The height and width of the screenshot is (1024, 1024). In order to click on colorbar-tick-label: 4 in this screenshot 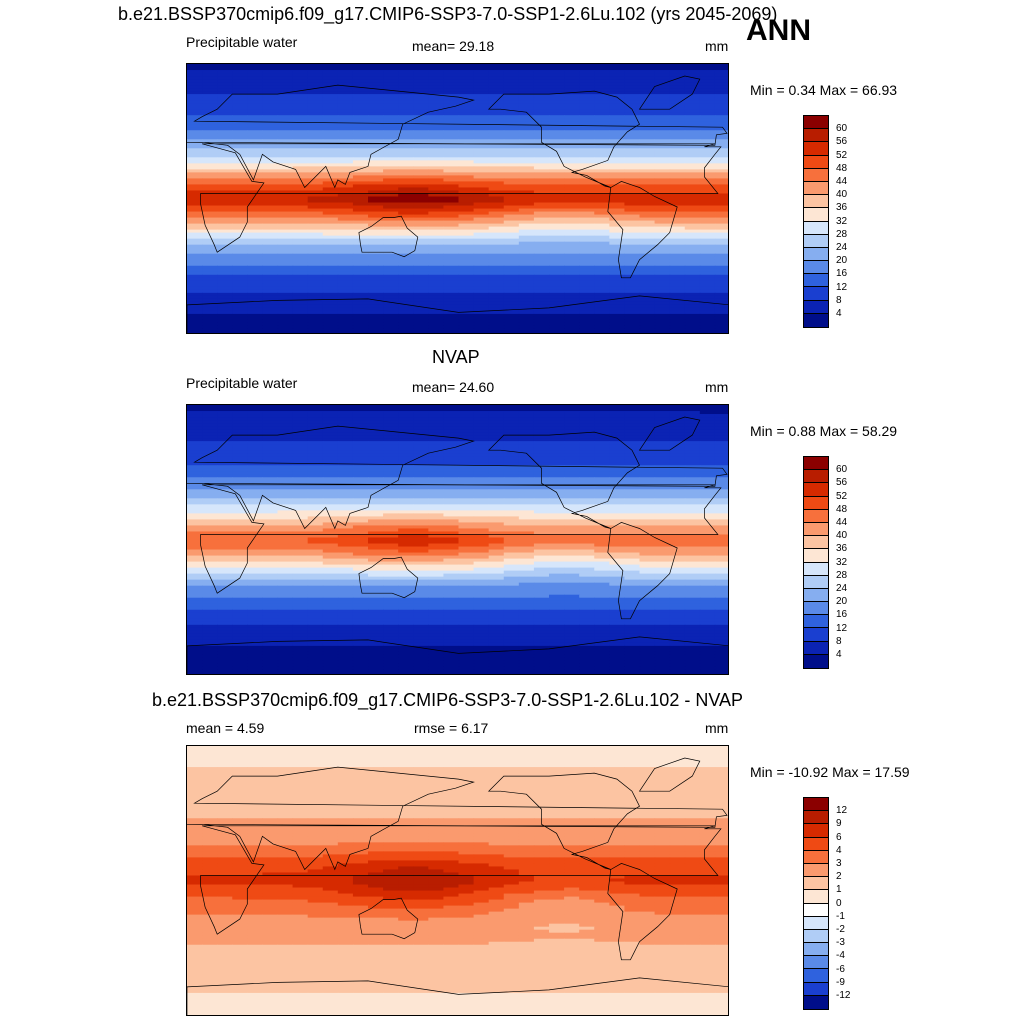, I will do `click(839, 313)`.